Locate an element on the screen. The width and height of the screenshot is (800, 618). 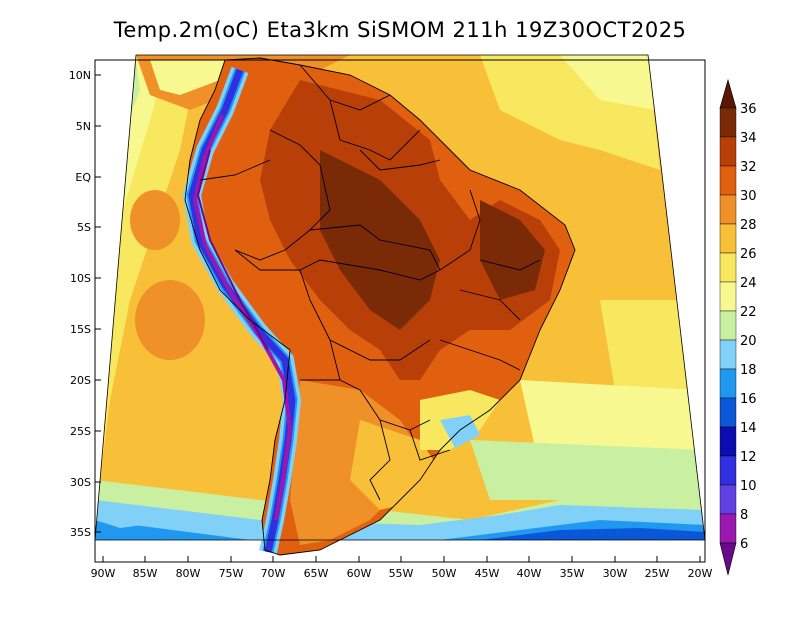
colorbar-label: 22 is located at coordinates (748, 312).